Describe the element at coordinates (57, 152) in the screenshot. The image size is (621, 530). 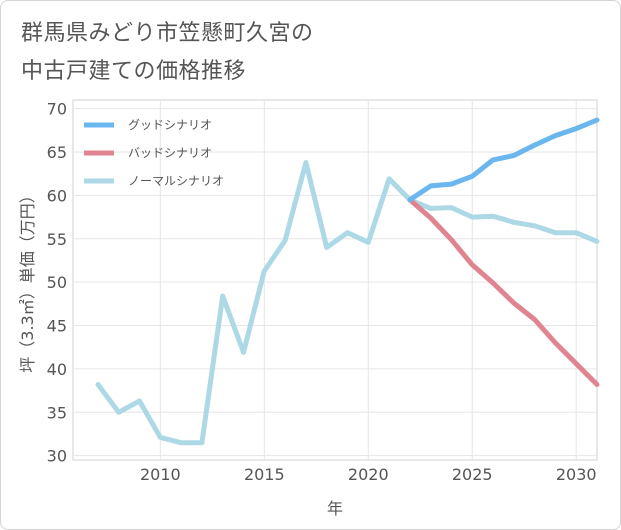
I see `y-tick-label: 65` at that location.